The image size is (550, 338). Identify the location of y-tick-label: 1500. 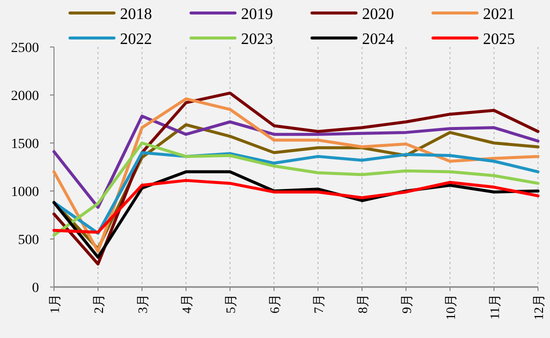
(25, 144).